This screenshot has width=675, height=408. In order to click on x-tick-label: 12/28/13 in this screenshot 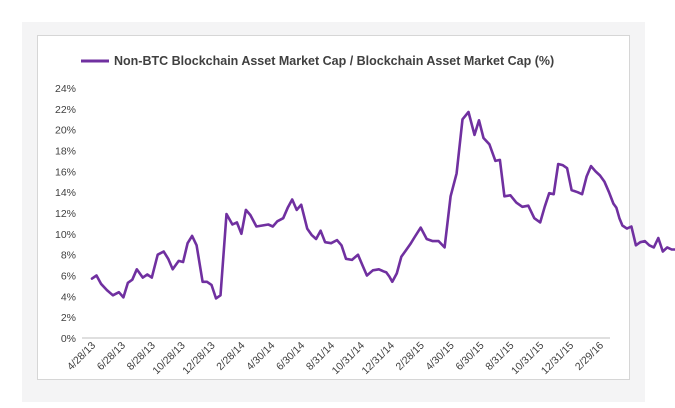, I will do `click(198, 358)`.